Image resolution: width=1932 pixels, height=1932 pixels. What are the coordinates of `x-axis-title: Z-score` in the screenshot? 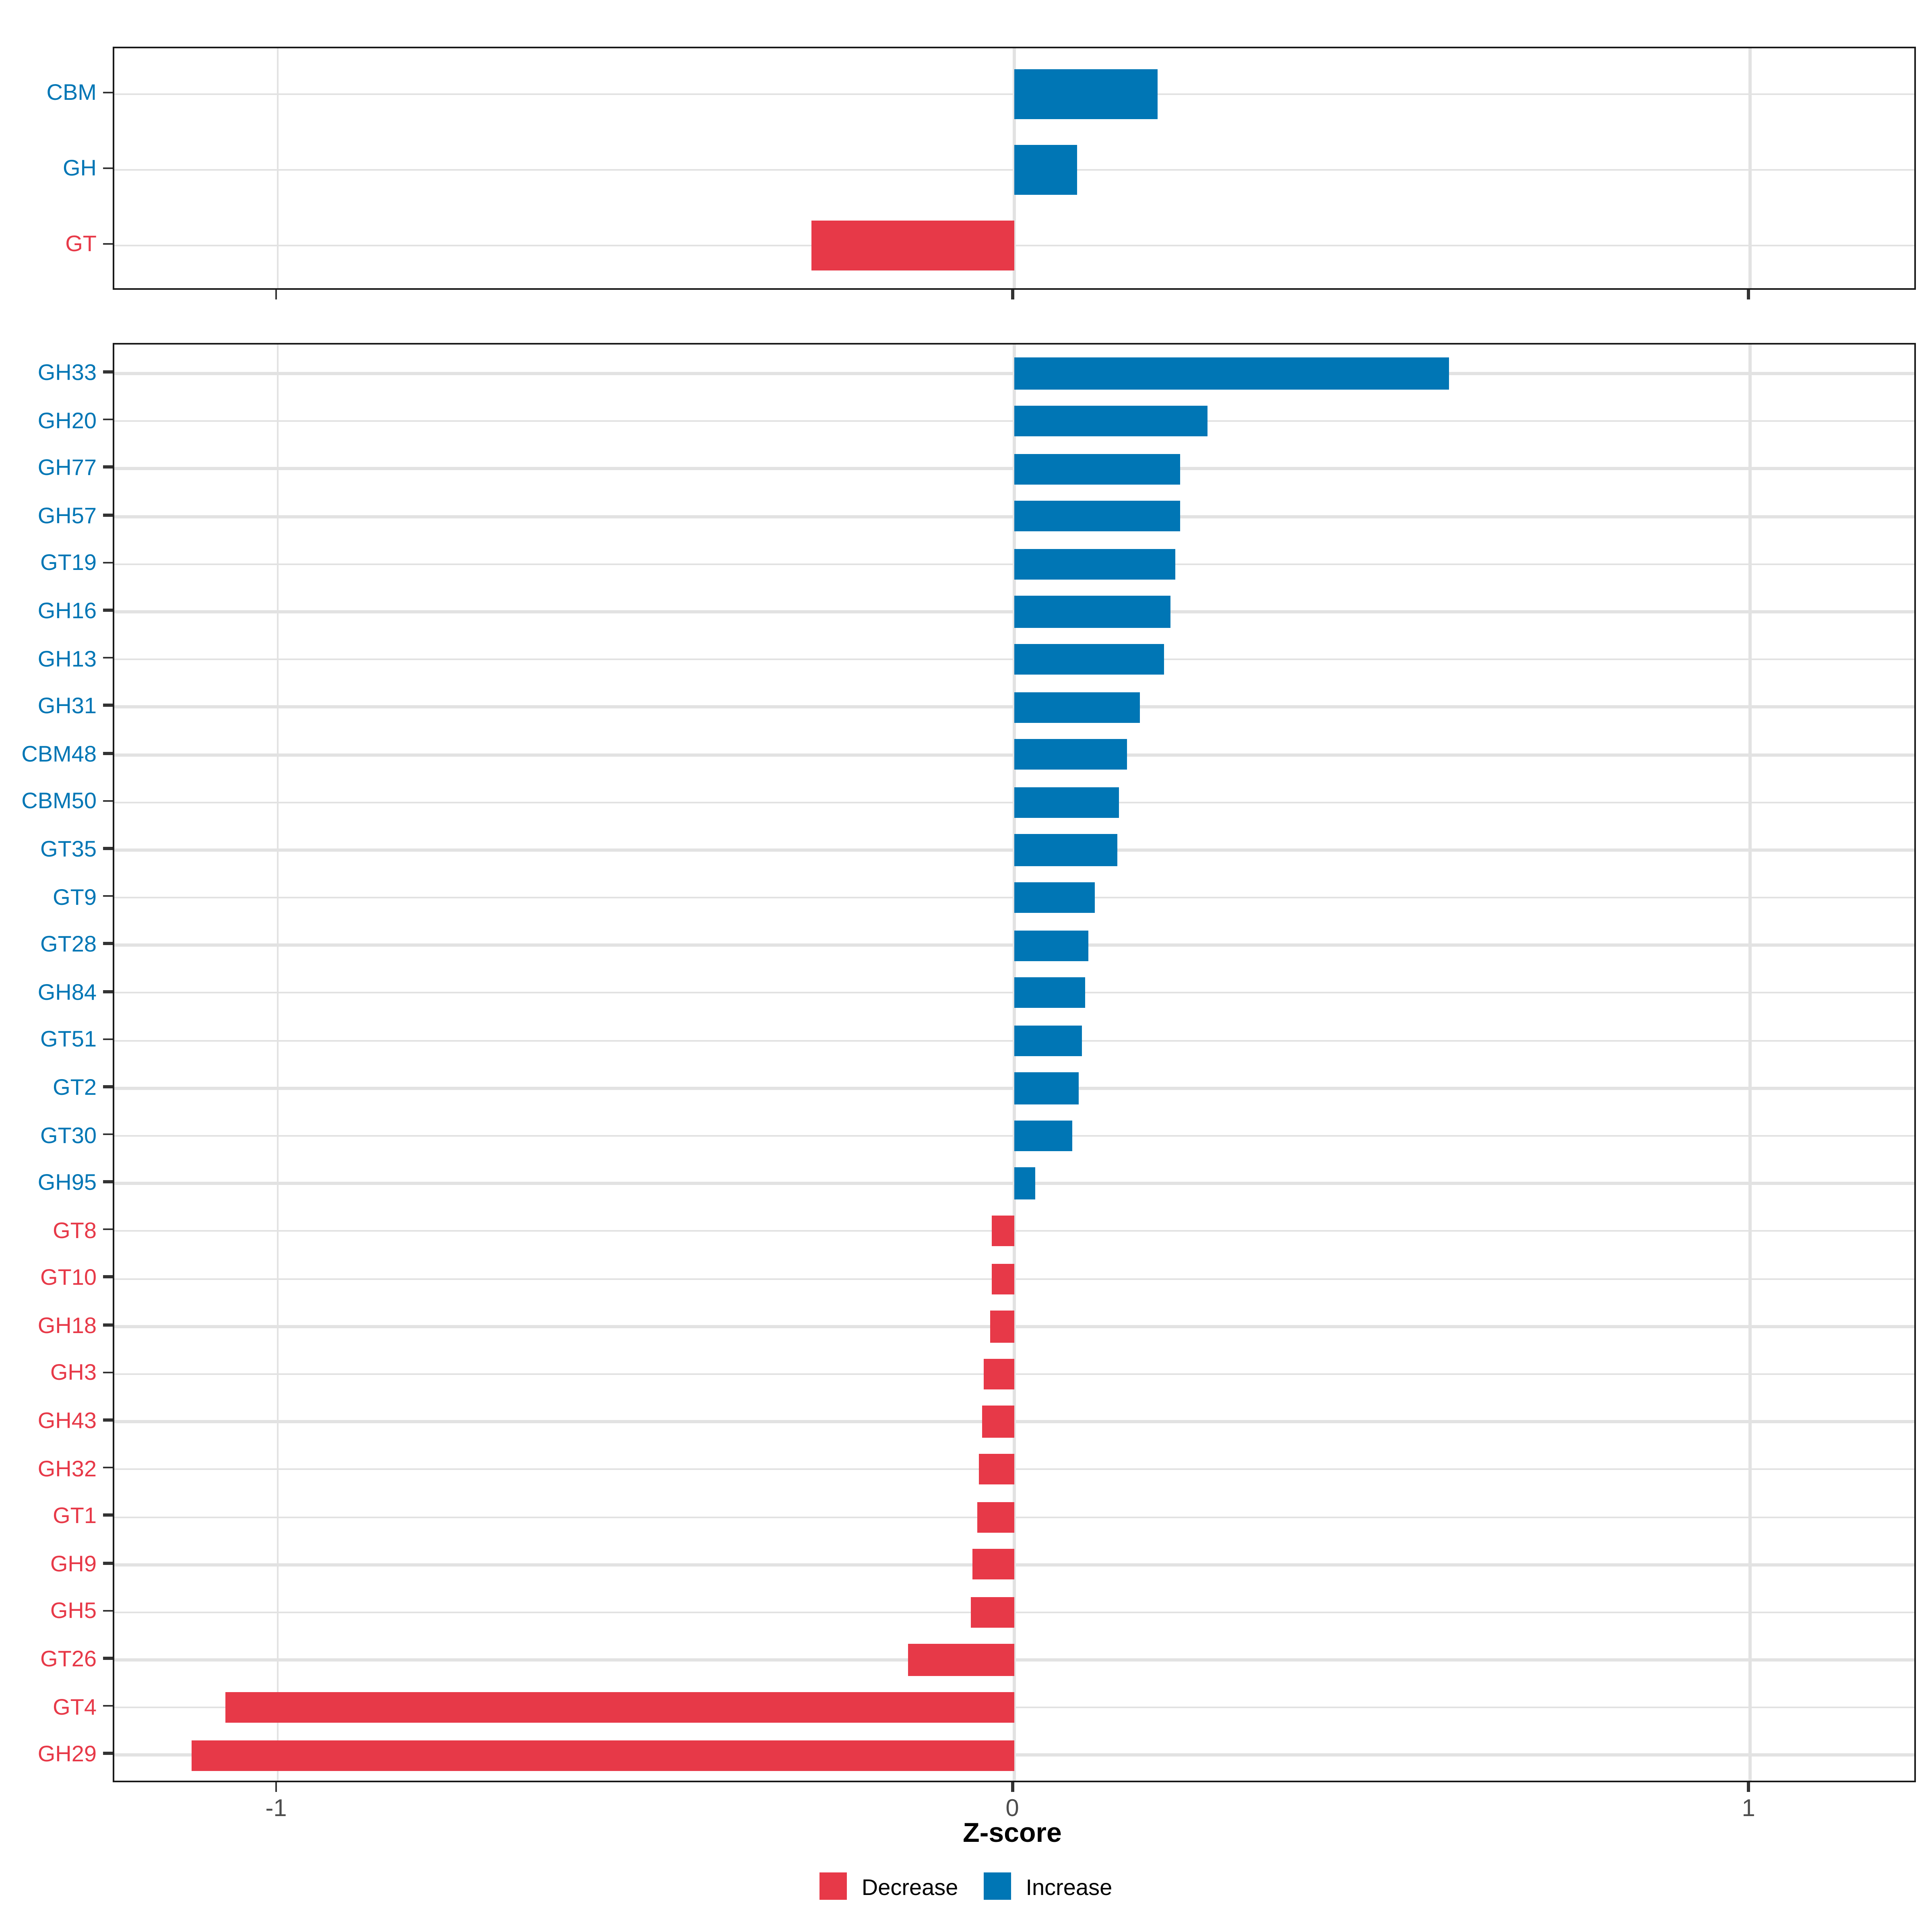 It's located at (1012, 1833).